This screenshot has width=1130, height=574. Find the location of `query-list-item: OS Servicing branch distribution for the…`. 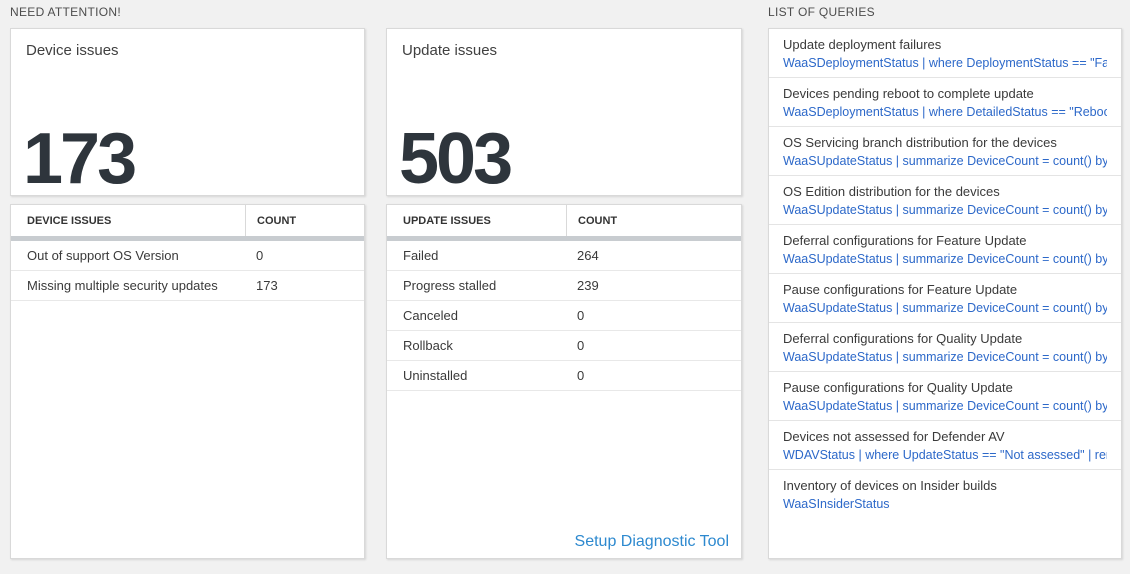

query-list-item: OS Servicing branch distribution for the… is located at coordinates (945, 151).